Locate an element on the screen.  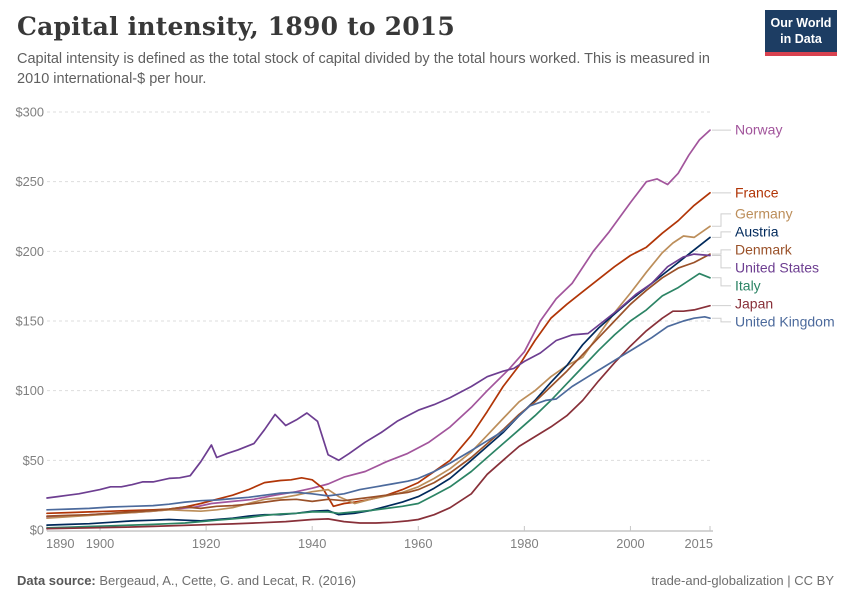
legend-label-denmark: Denmark is located at coordinates (764, 249).